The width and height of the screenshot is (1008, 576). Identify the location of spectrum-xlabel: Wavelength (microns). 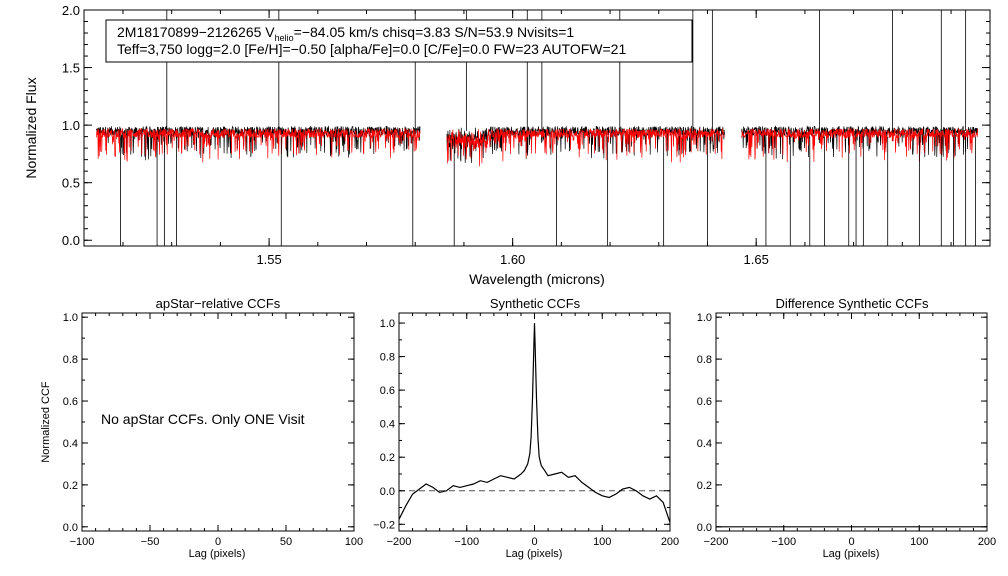
(537, 279).